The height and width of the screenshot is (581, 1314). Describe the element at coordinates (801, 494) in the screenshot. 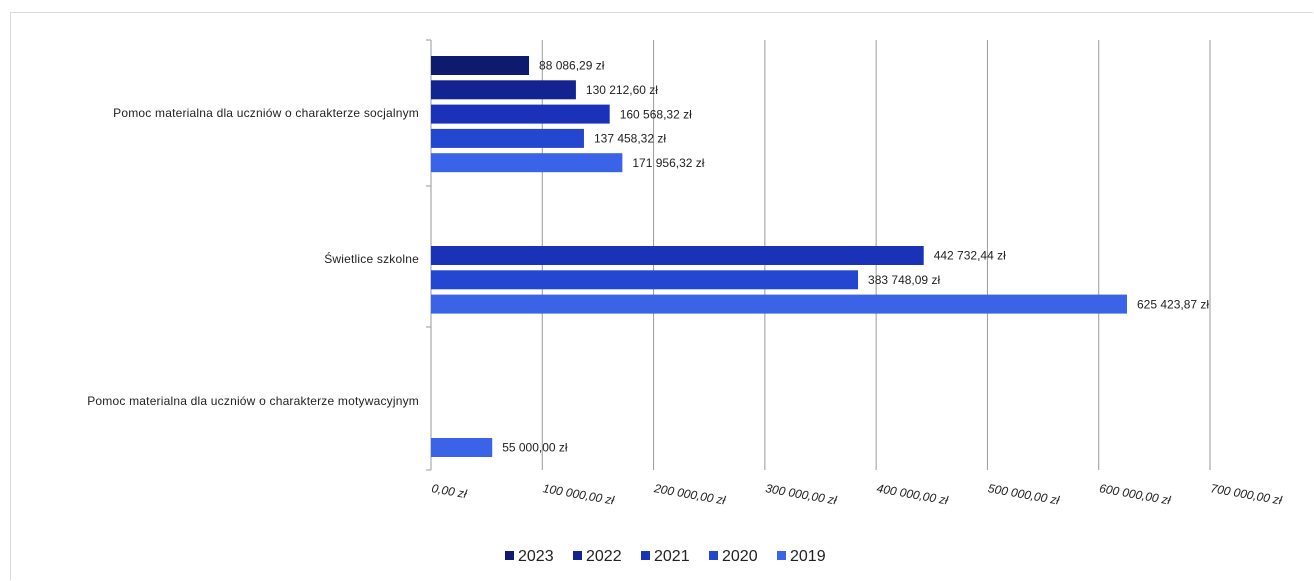

I see `x-tick-label: 300 000,00 zł` at that location.